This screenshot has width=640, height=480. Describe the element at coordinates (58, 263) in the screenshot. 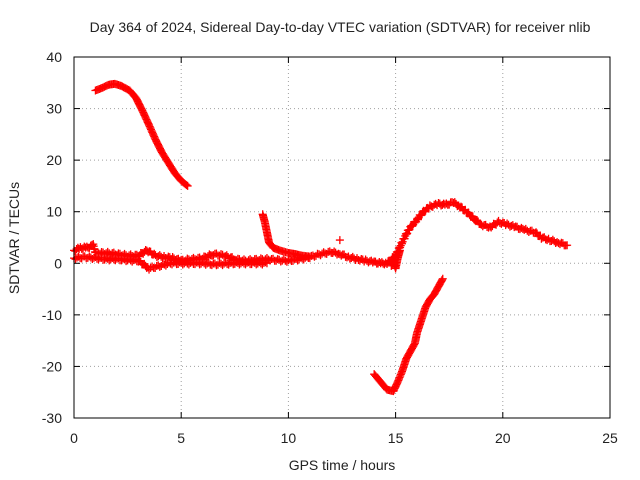

I see `y-tick-label: 0` at that location.